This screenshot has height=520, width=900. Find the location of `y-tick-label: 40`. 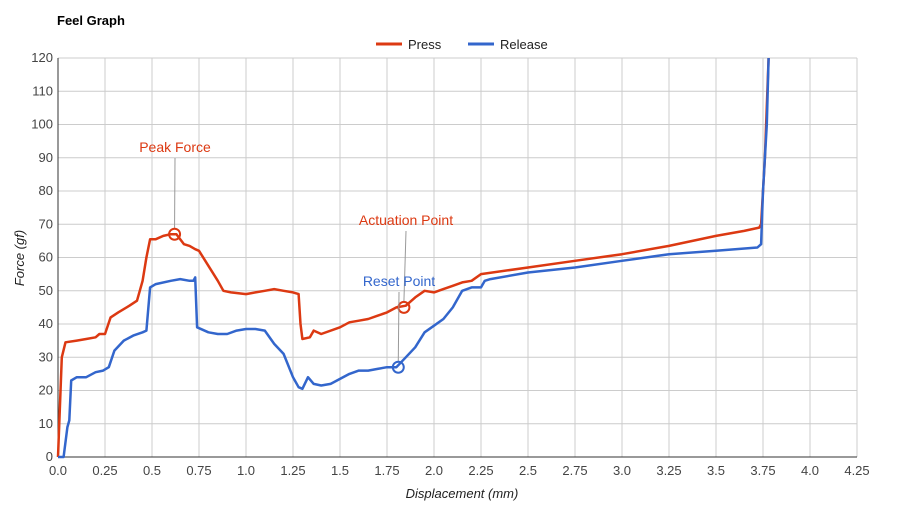

y-tick-label: 40 is located at coordinates (46, 323).